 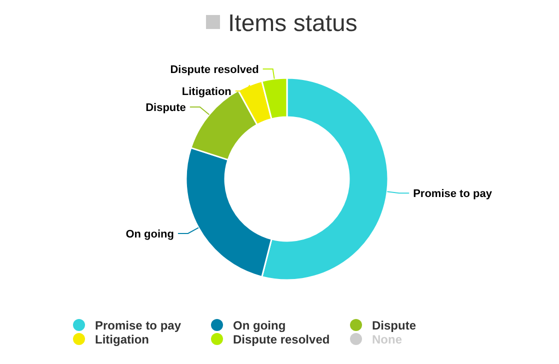 What do you see at coordinates (293, 23) in the screenshot?
I see `chart-title: Items status` at bounding box center [293, 23].